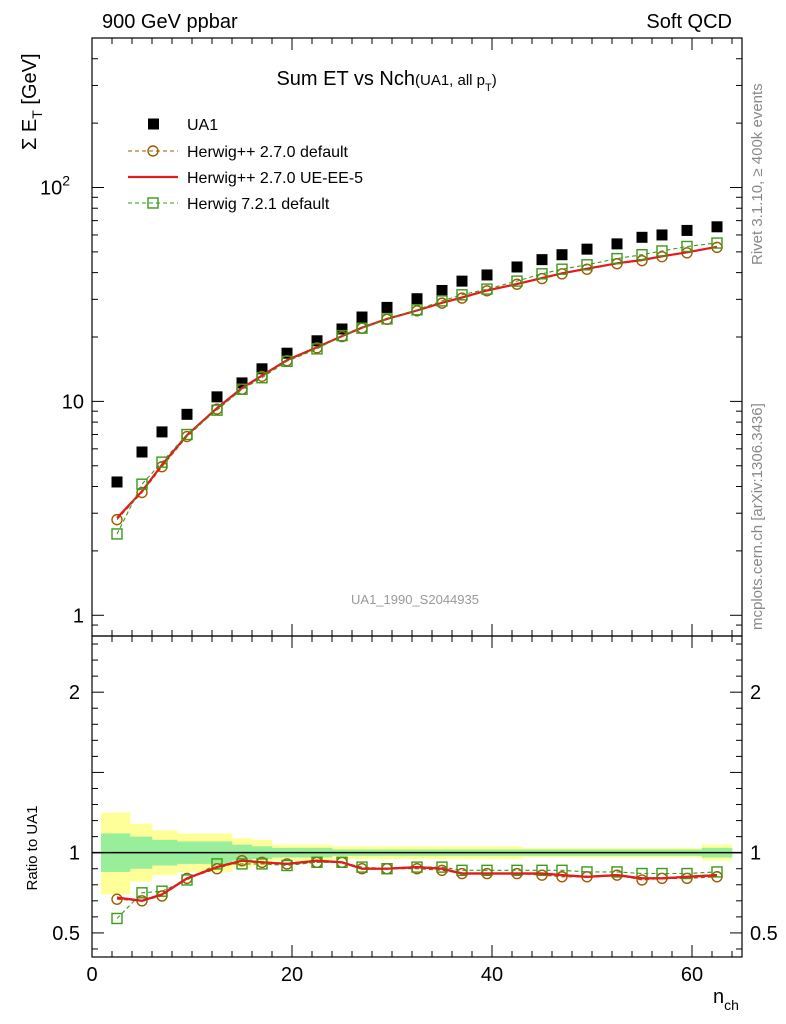  I want to click on ratio-y-tick-label: 0.5, so click(66, 934).